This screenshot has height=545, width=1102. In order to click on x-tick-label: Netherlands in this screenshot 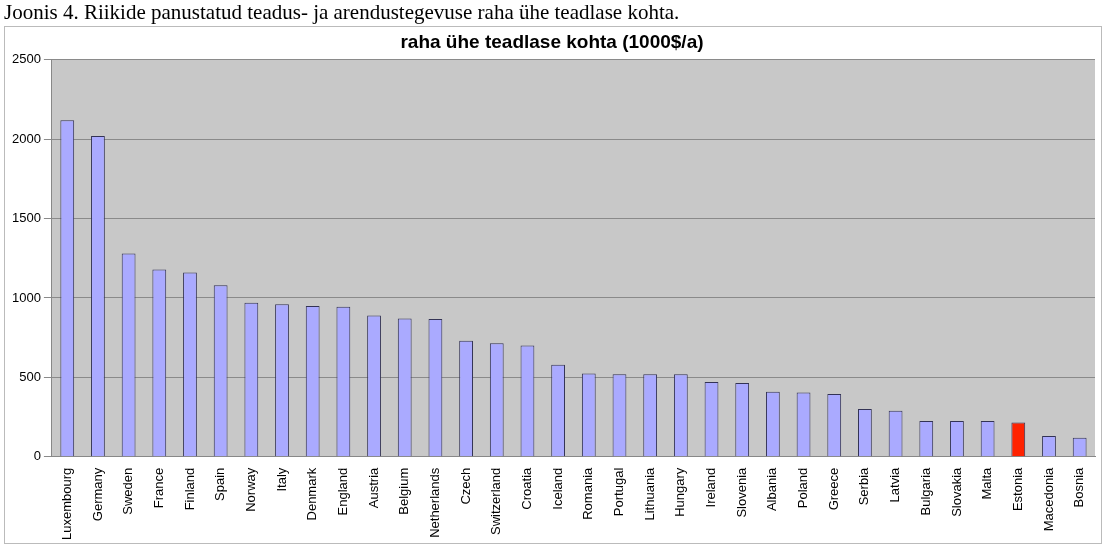, I will do `click(434, 502)`.